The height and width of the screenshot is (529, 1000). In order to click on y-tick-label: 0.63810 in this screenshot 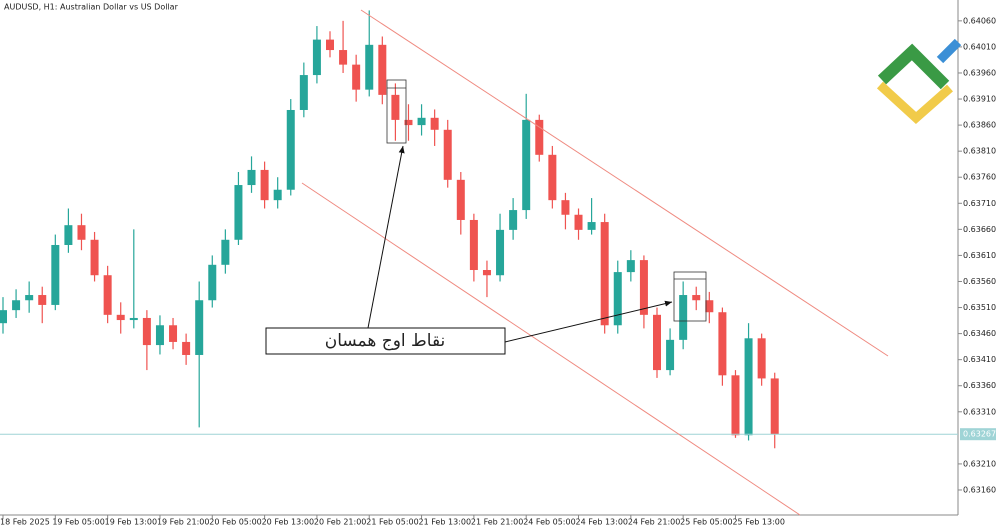, I will do `click(979, 151)`.